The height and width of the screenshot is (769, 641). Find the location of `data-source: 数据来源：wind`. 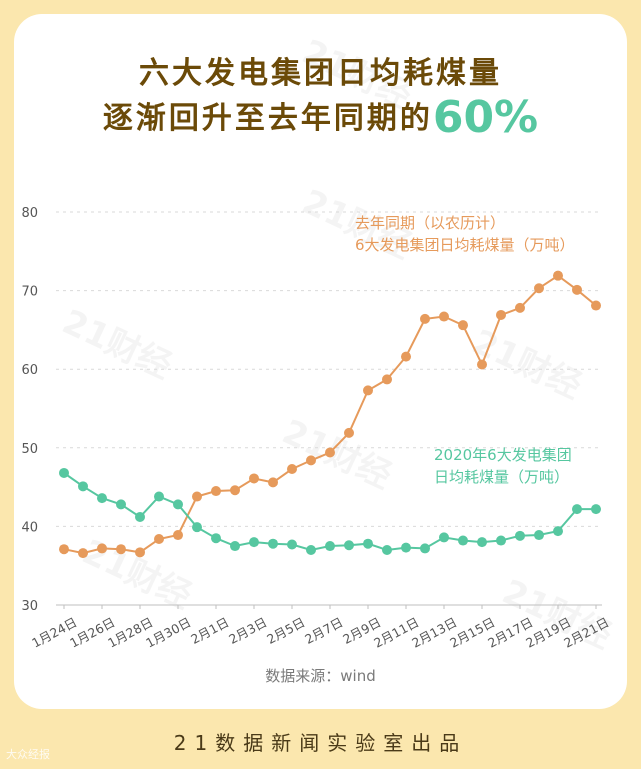

data-source: 数据来源：wind is located at coordinates (320, 676).